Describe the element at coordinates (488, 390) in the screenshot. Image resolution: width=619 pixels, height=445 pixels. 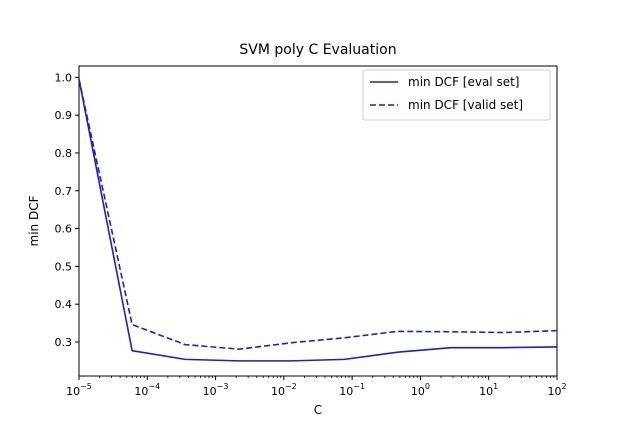
I see `x-tick-label: 10¹` at that location.